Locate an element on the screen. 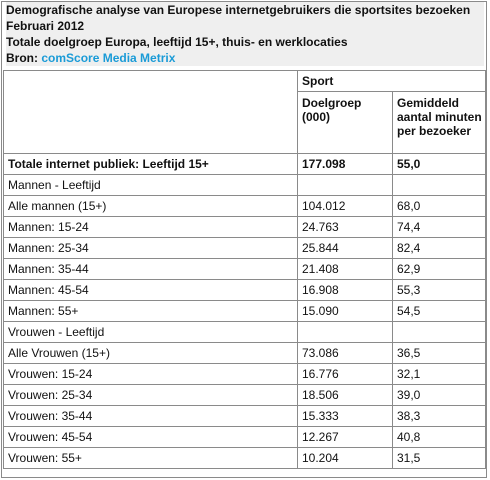  row-label: Mannen: 15-24 is located at coordinates (150, 227).